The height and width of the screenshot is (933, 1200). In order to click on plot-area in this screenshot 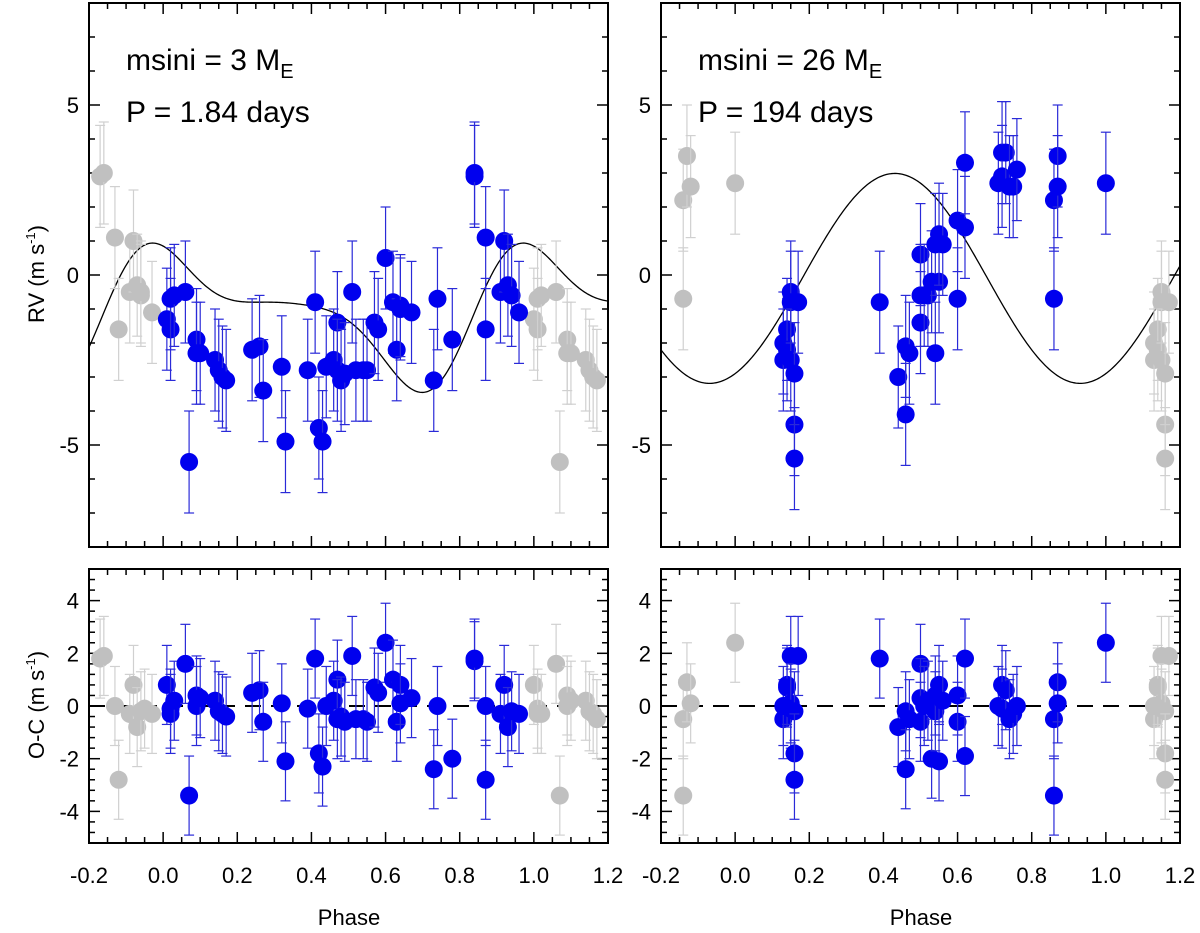, I will do `click(348, 719)`.